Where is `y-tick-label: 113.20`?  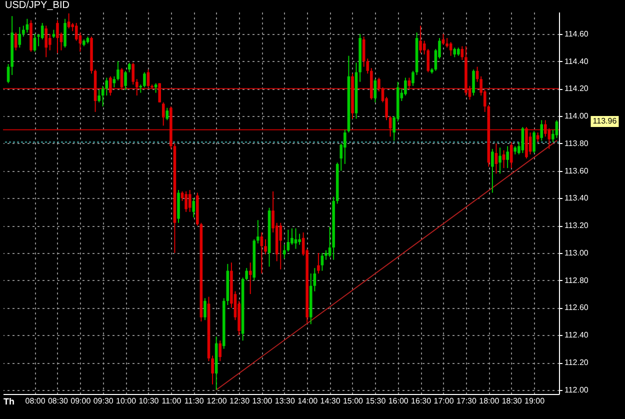 y-tick-label: 113.20 is located at coordinates (576, 225).